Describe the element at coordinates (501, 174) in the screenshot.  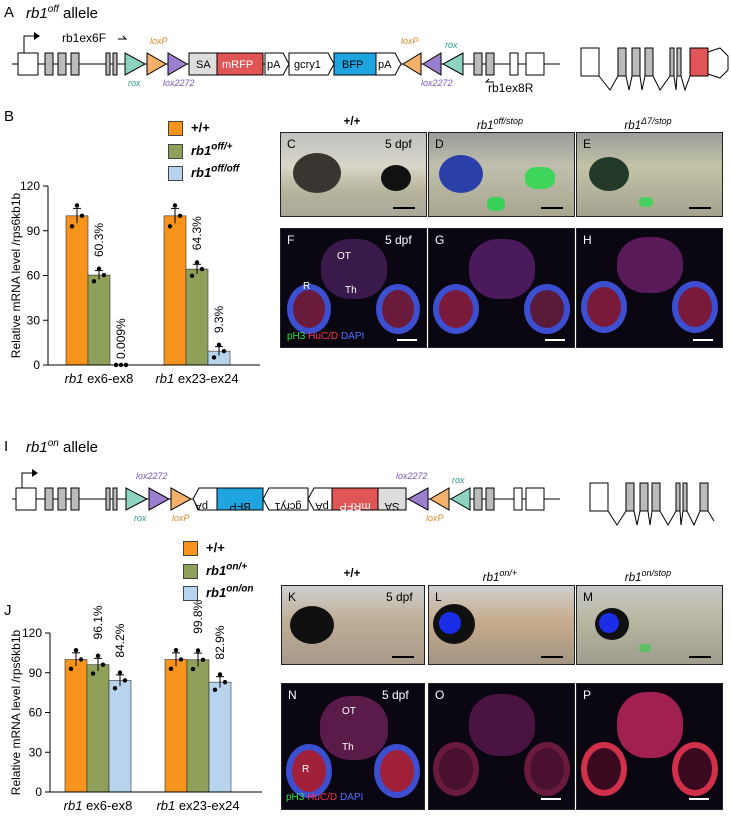
I see `image-d: D` at that location.